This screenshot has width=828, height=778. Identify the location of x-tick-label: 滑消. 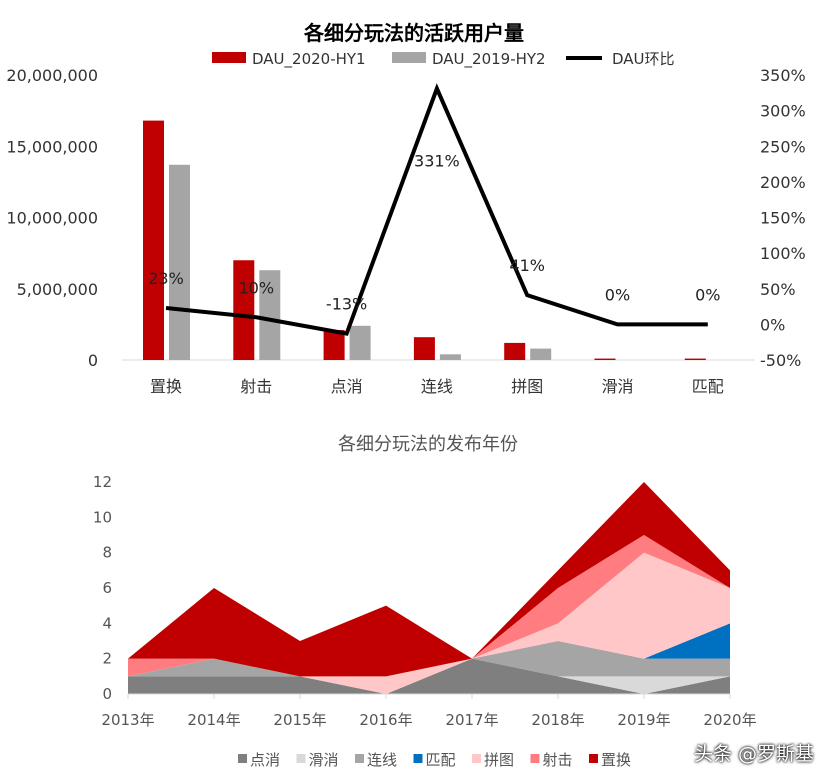
(617, 386).